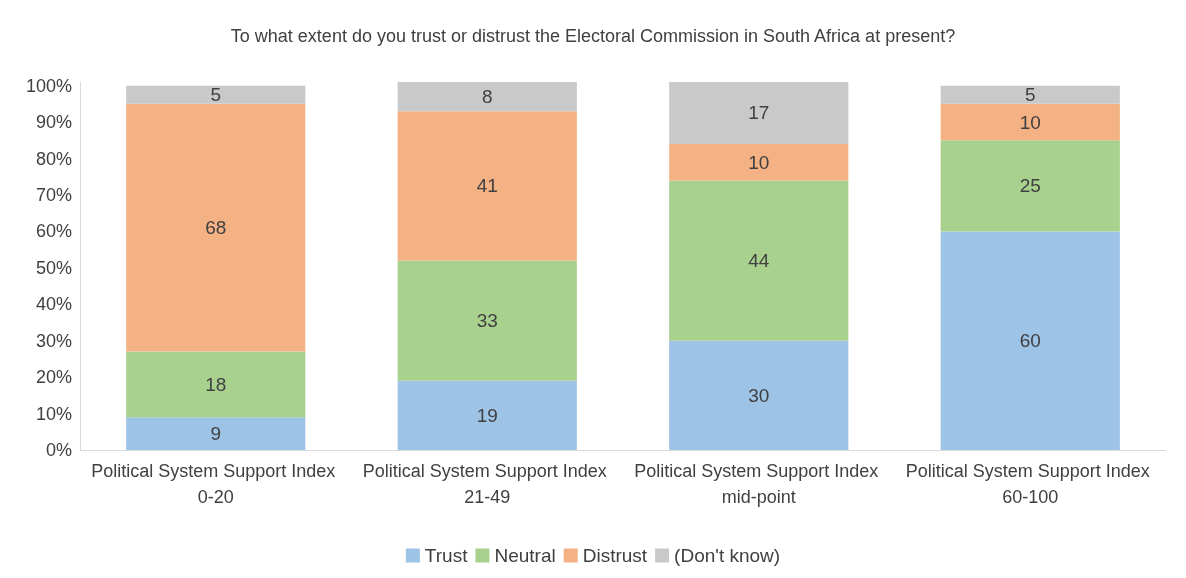 The image size is (1186, 578). I want to click on data-label: 41, so click(487, 186).